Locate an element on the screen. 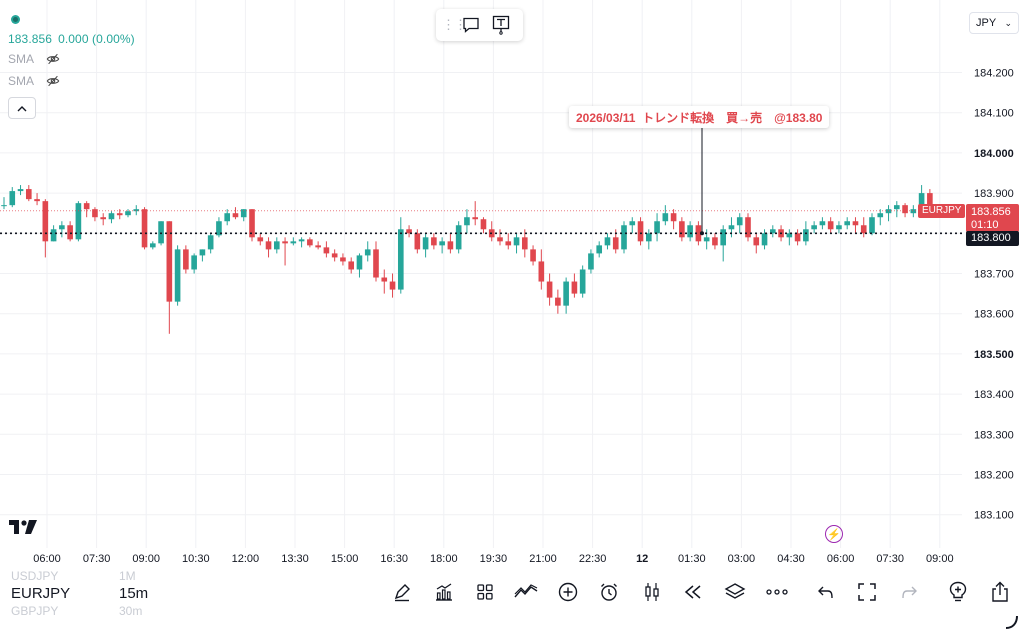  undo-button is located at coordinates (826, 592).